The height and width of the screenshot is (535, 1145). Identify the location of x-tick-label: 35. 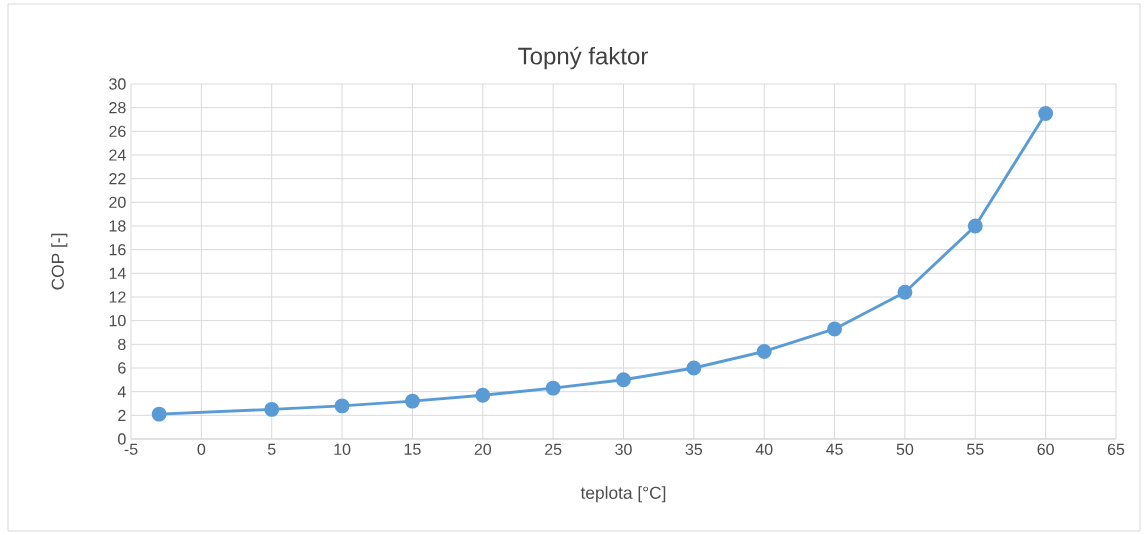
(694, 449).